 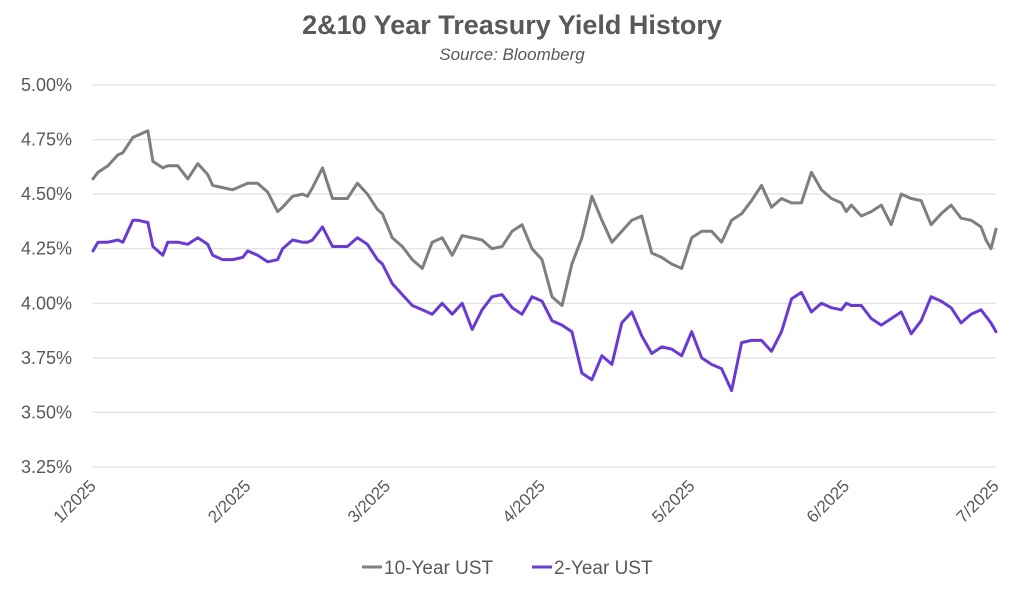 I want to click on y-tick-label: 3.25%, so click(x=46, y=467).